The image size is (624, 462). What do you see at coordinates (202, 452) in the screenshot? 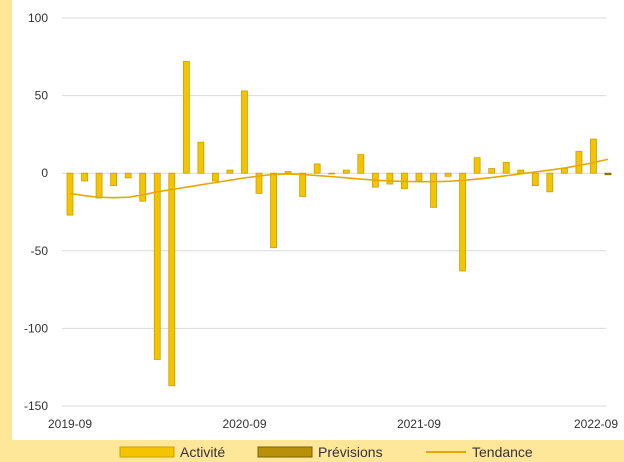
I see `legend-label: Activité` at bounding box center [202, 452].